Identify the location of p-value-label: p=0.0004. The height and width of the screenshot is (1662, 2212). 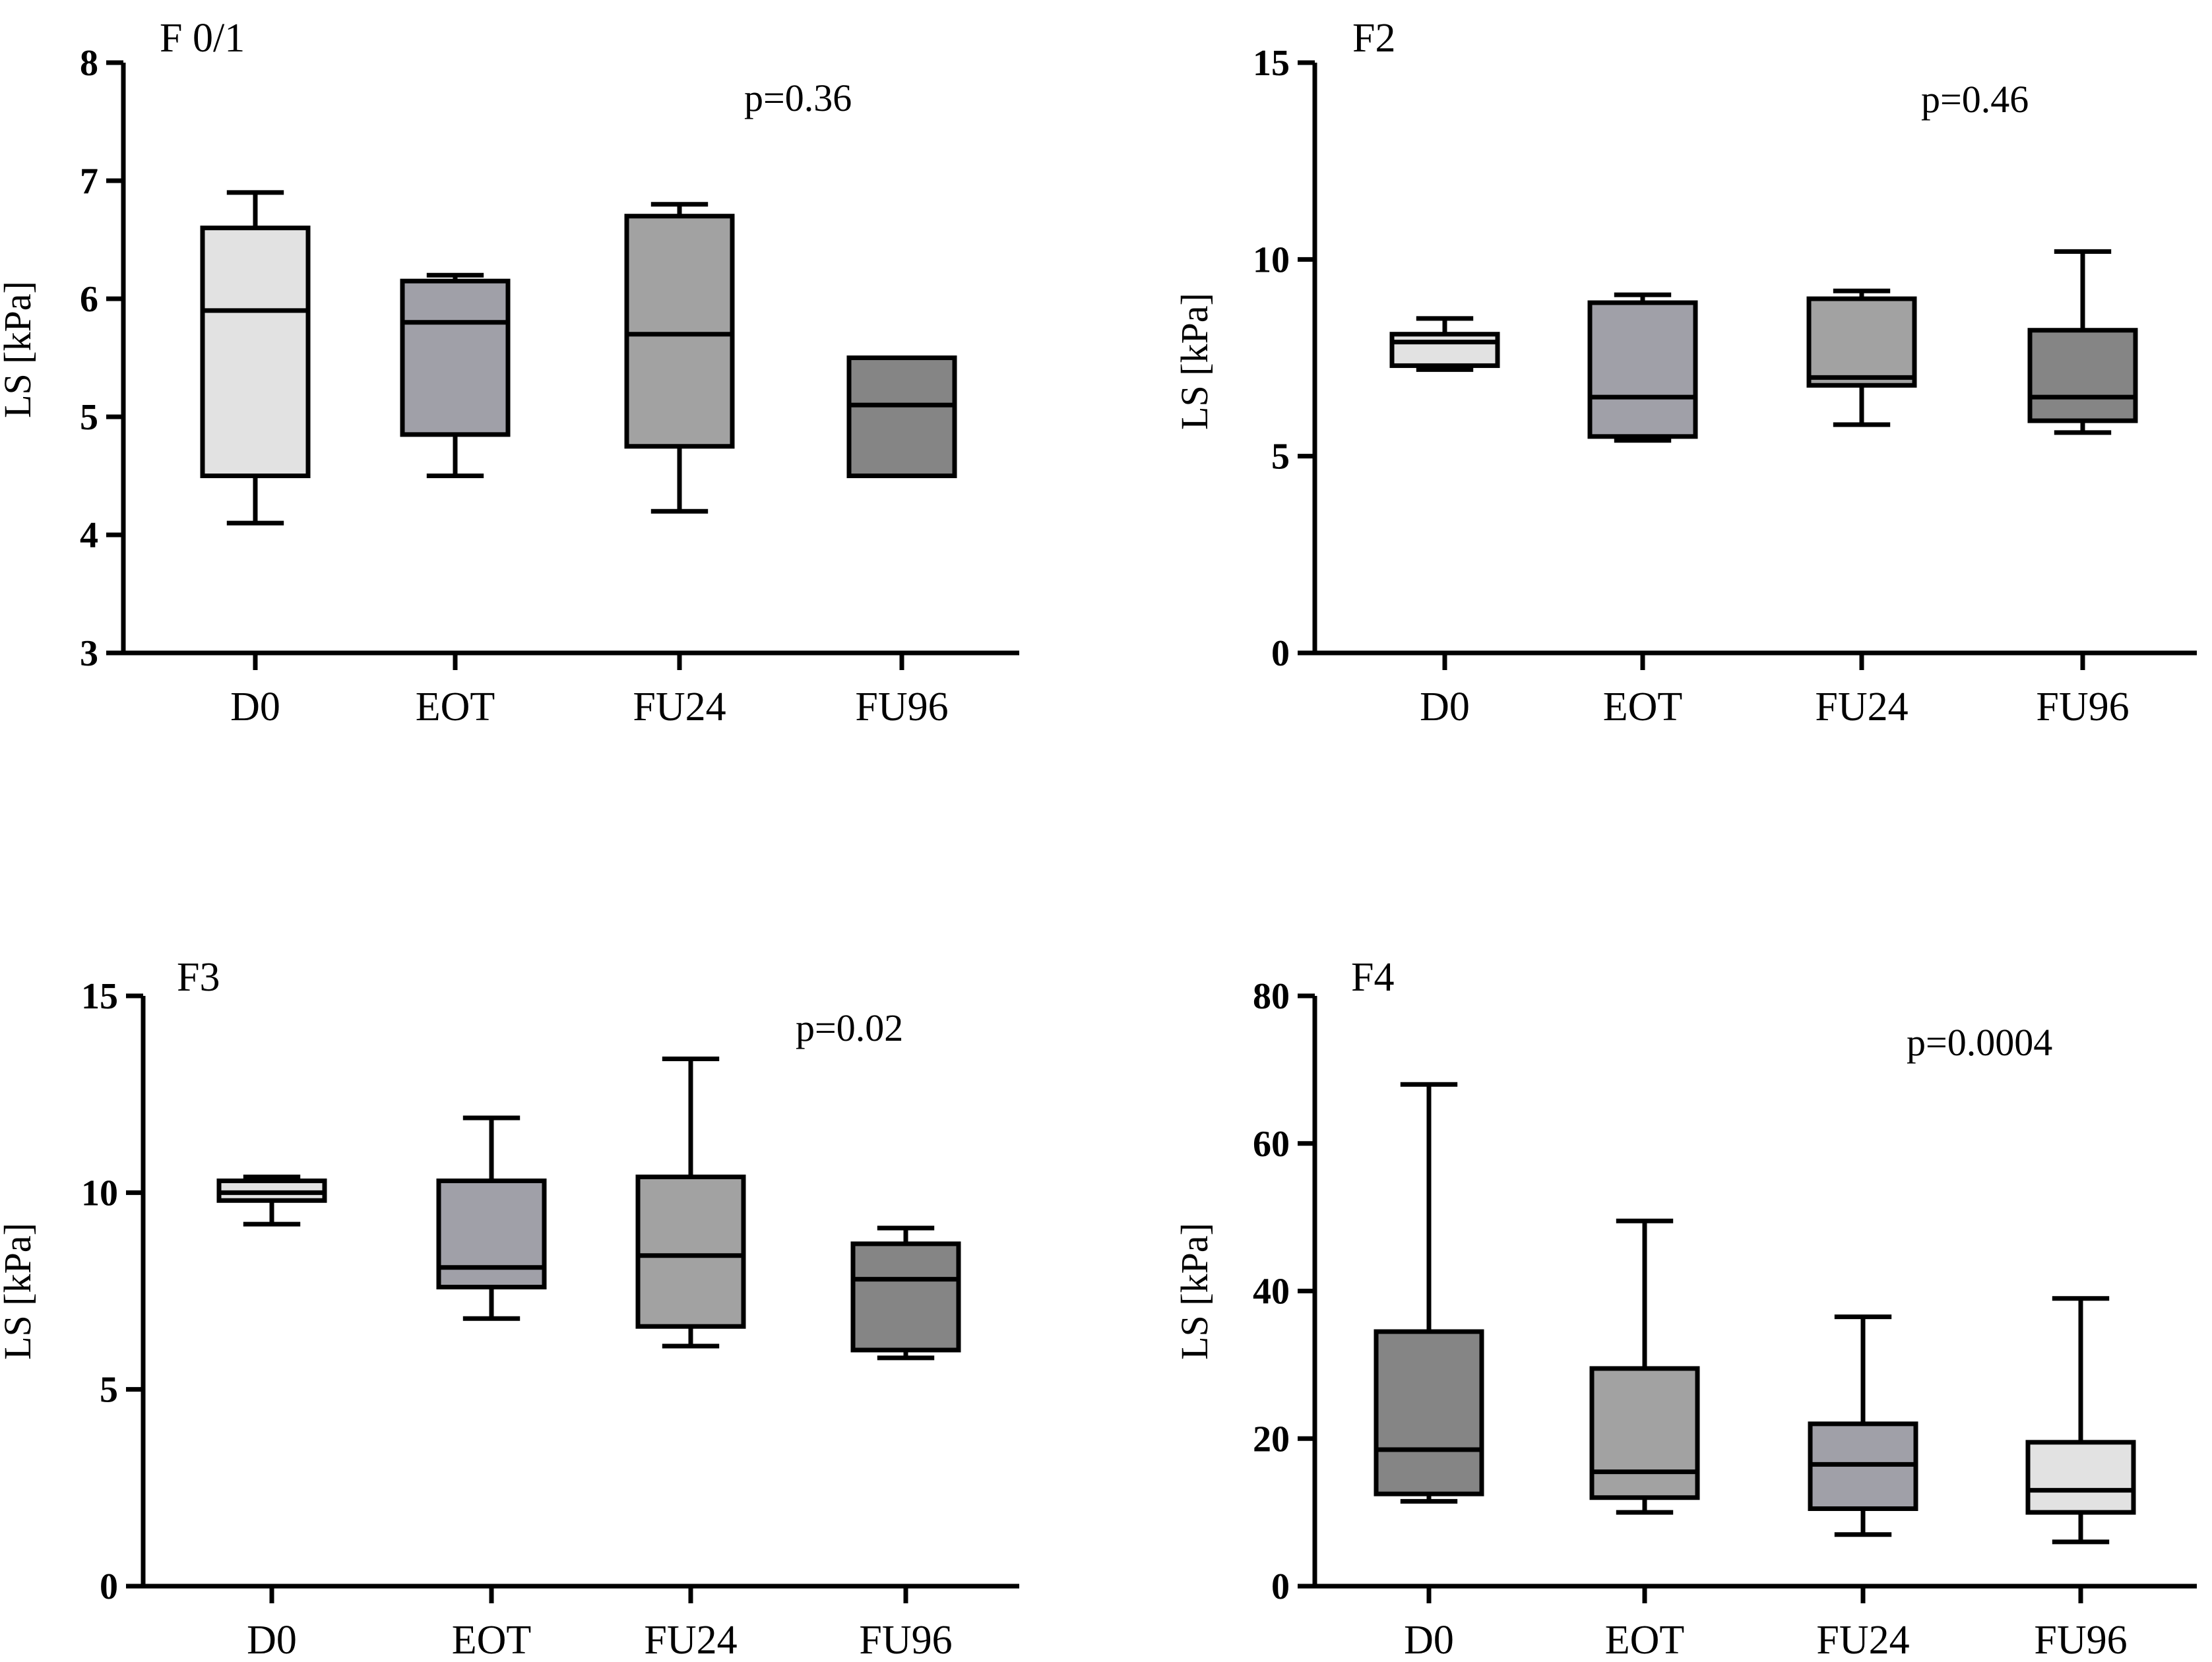
(1979, 1042).